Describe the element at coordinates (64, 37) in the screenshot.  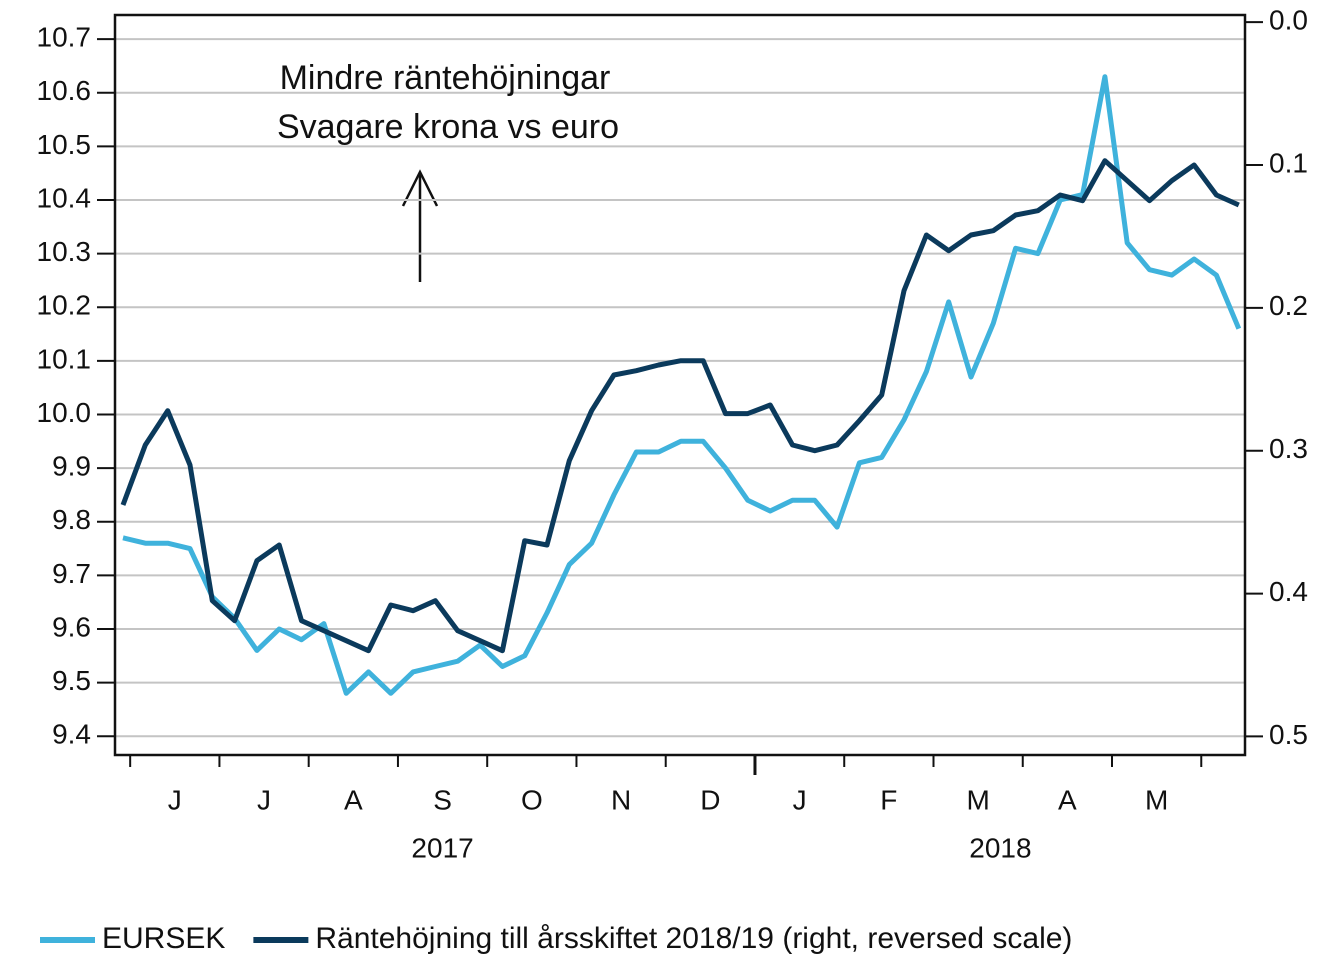
I see `y-tick-label: 10.7` at that location.